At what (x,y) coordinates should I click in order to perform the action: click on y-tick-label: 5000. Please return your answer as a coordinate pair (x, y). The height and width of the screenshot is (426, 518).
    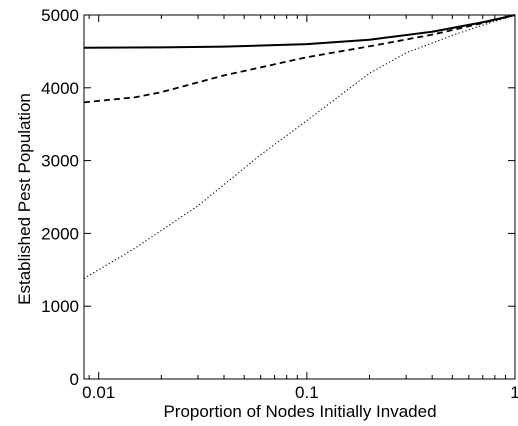
    Looking at the image, I should click on (60, 15).